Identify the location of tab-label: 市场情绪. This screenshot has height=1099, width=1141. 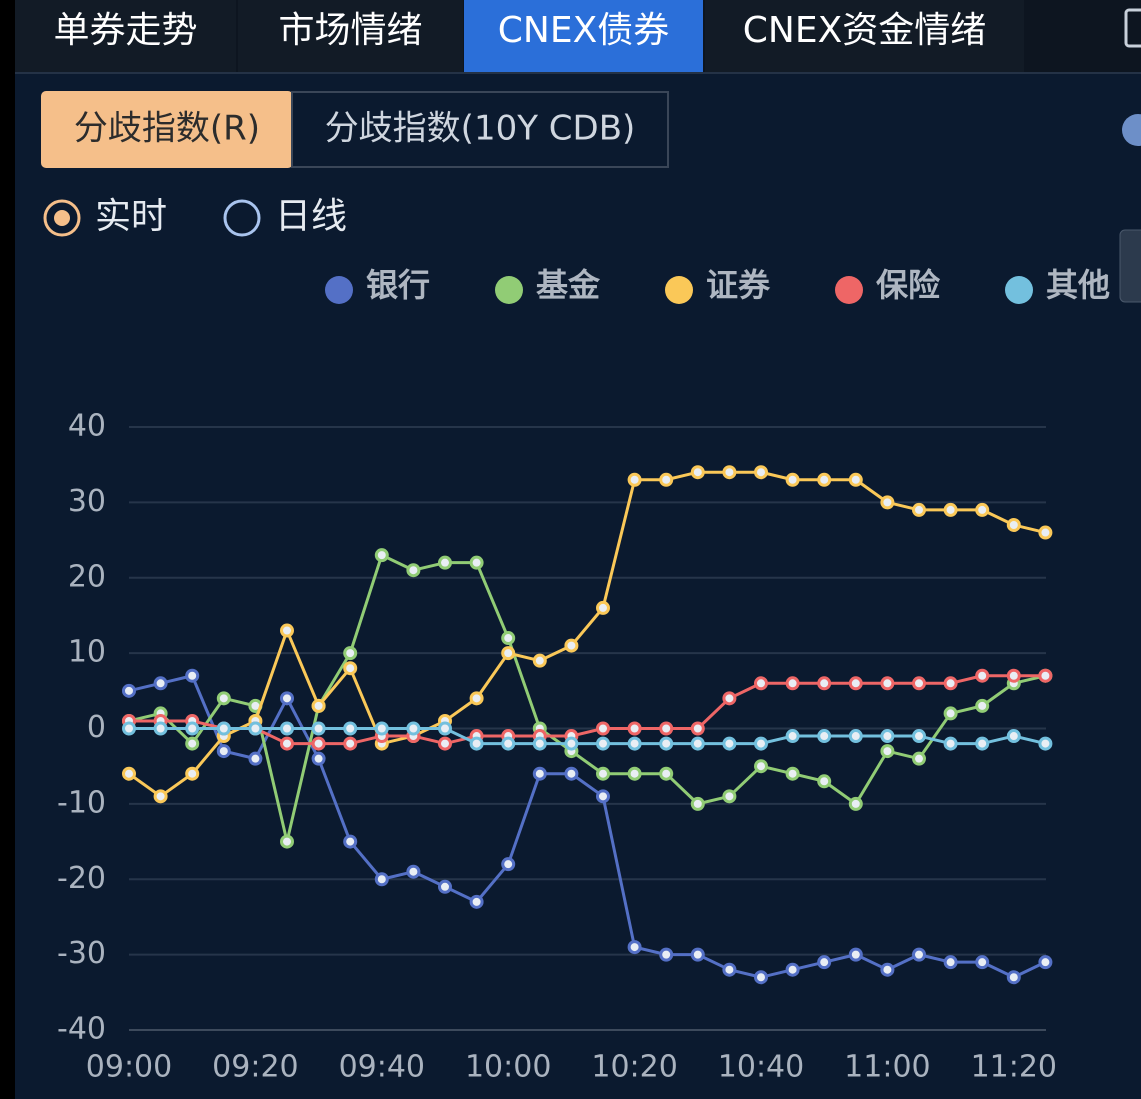
(350, 30).